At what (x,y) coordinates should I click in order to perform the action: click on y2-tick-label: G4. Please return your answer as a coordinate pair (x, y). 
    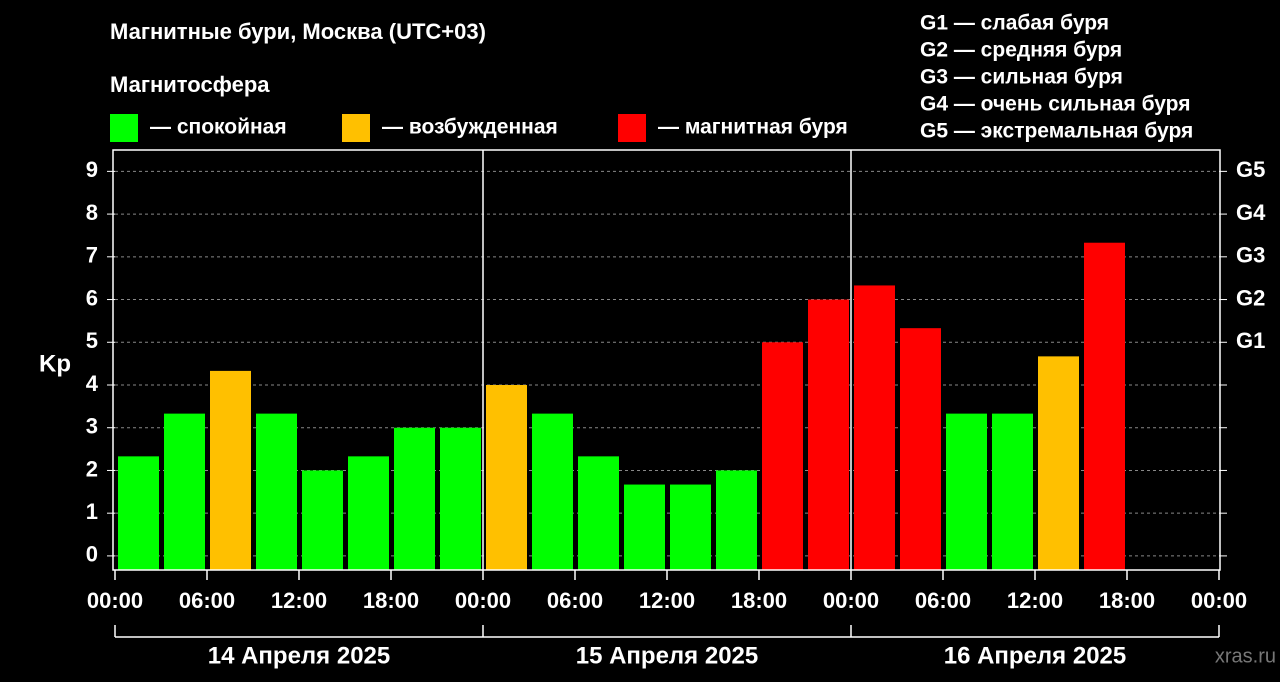
    Looking at the image, I should click on (1251, 212).